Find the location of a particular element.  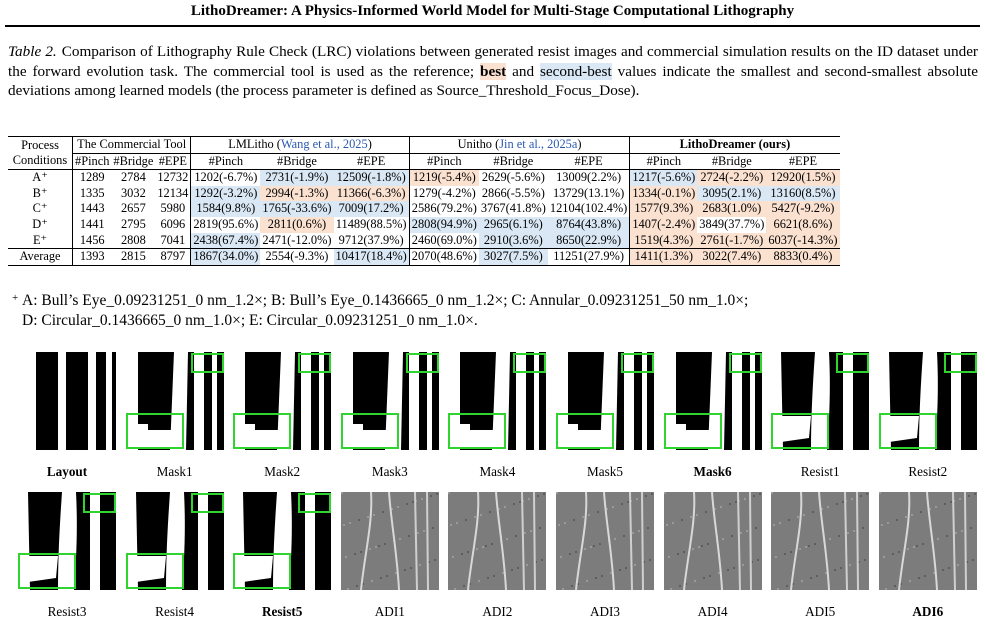

cell: 1393 is located at coordinates (92, 257).